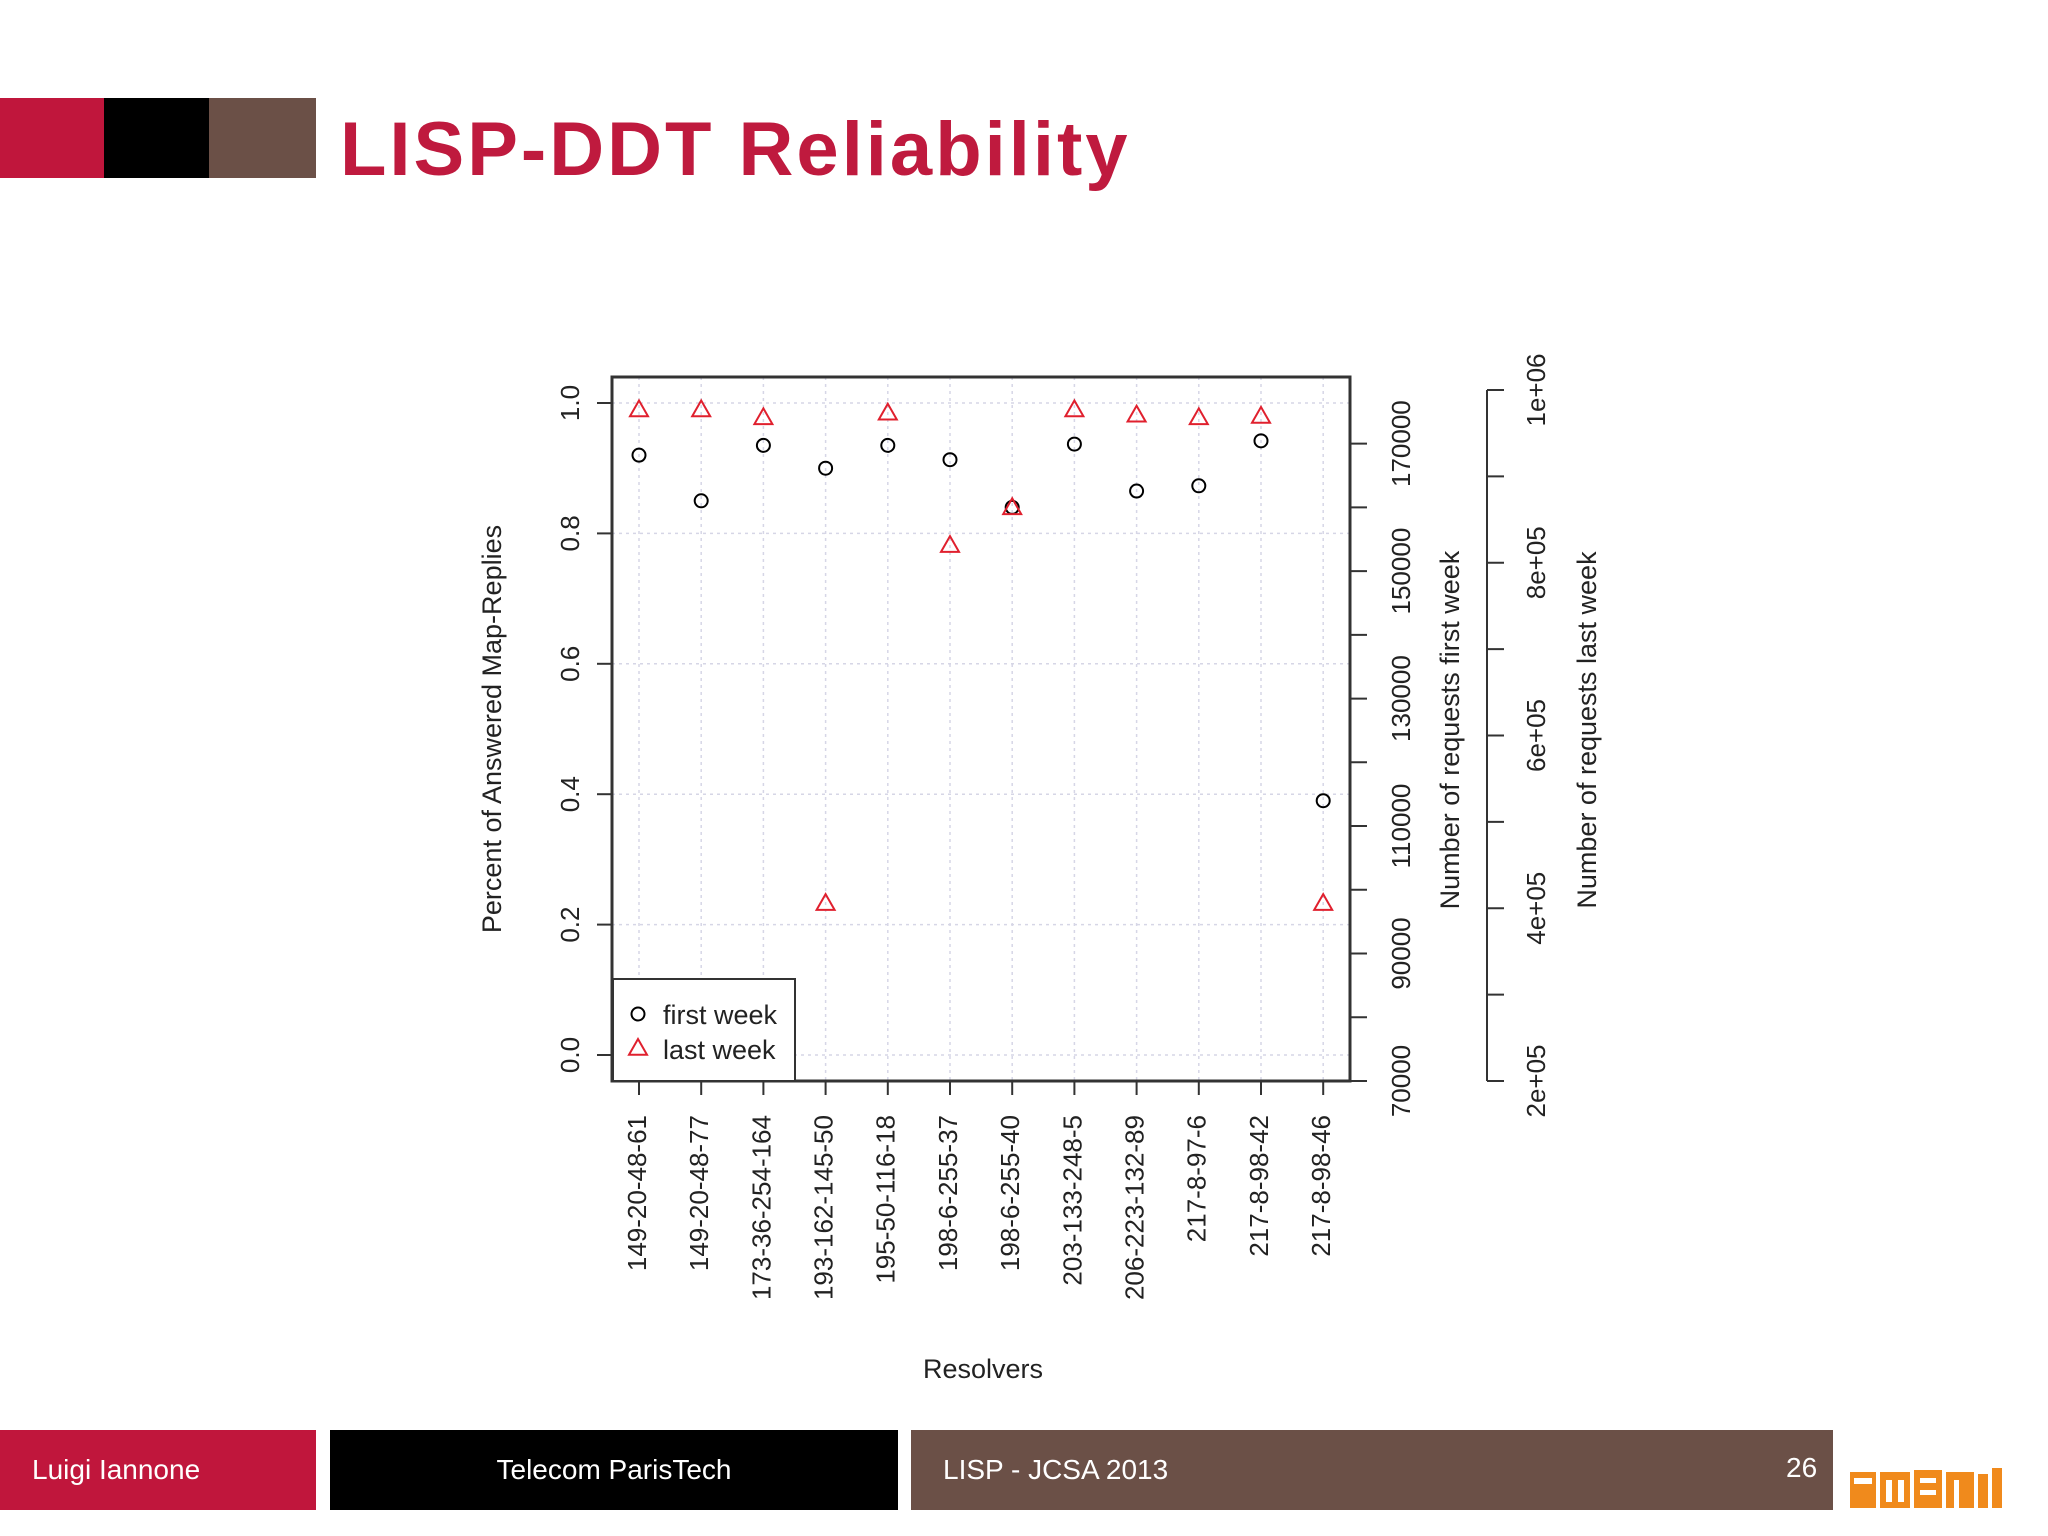 The image size is (2048, 1536). I want to click on x-tick-label: 198-6-255-40, so click(1010, 1193).